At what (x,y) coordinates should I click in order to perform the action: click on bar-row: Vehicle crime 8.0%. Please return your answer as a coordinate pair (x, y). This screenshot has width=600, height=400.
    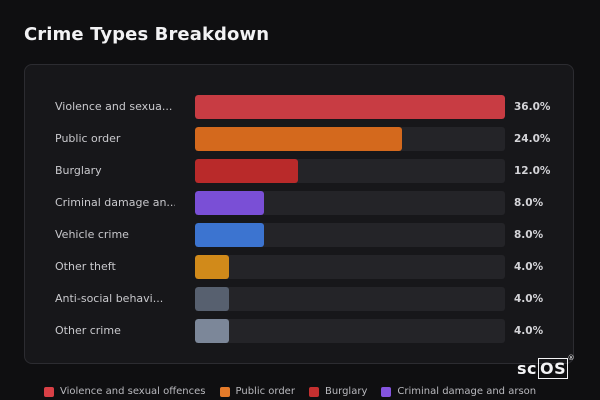
    Looking at the image, I should click on (300, 235).